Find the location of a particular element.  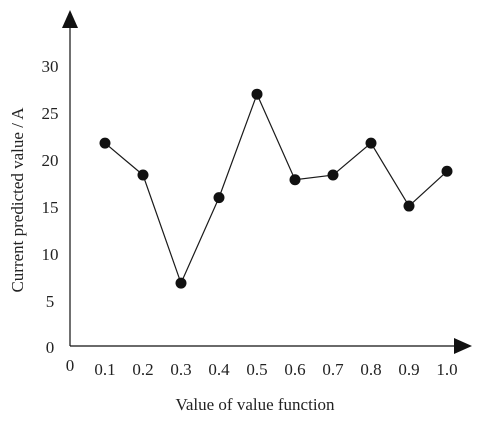

y-tick-label: 25 is located at coordinates (50, 113).